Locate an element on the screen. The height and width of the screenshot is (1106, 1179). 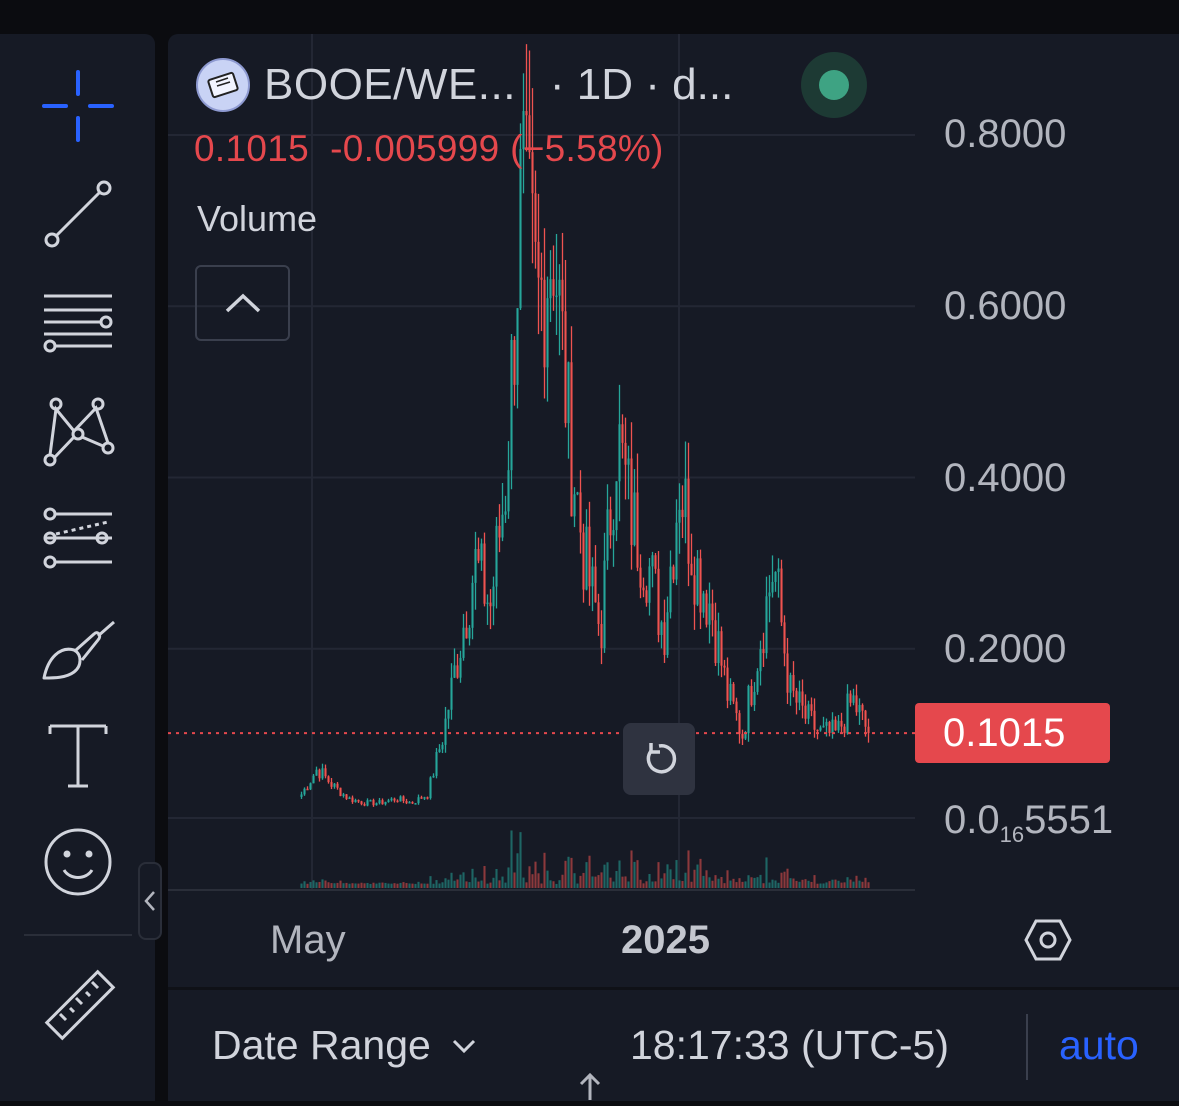
y-axis-label: 0.8000 is located at coordinates (1005, 134).